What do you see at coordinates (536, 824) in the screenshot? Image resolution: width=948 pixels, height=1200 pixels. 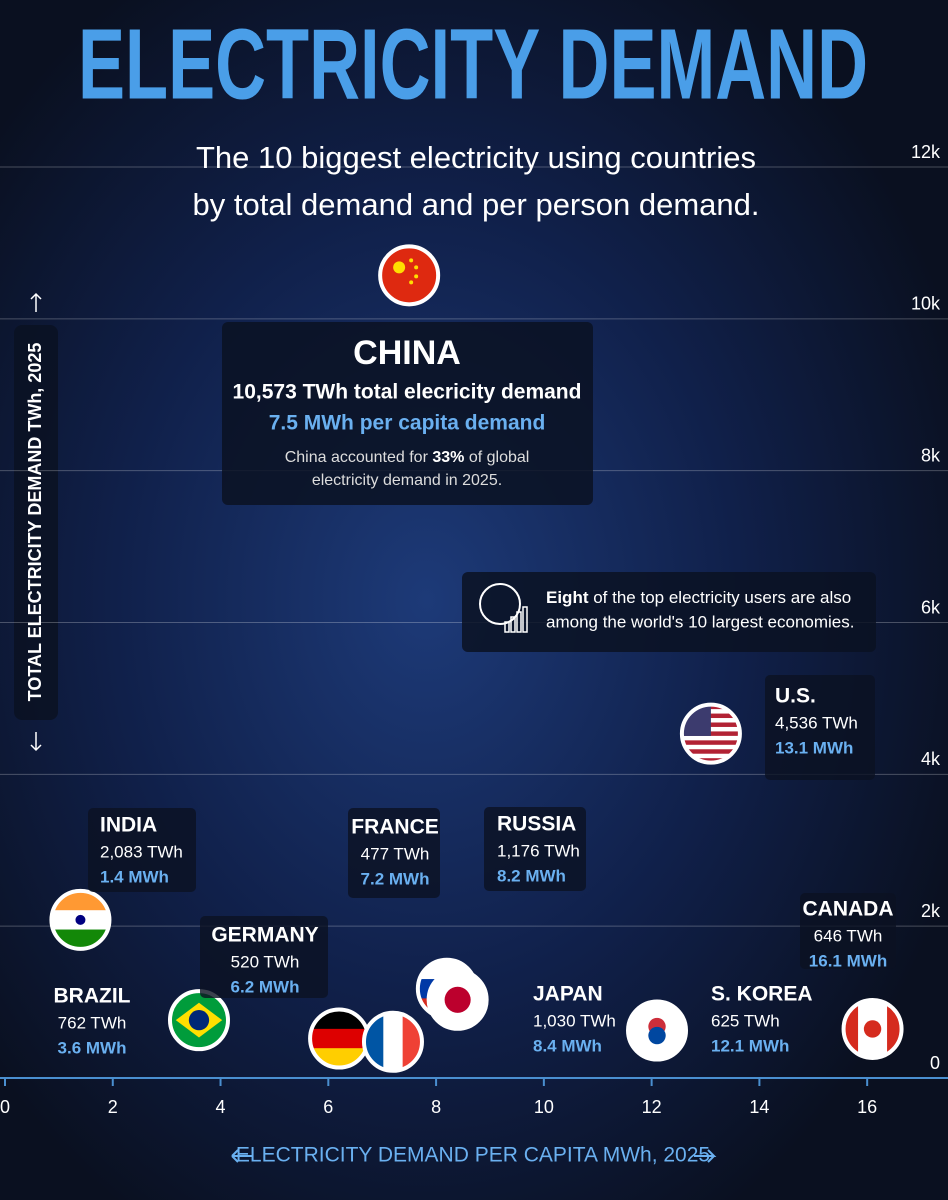 I see `country-name: RUSSIA` at bounding box center [536, 824].